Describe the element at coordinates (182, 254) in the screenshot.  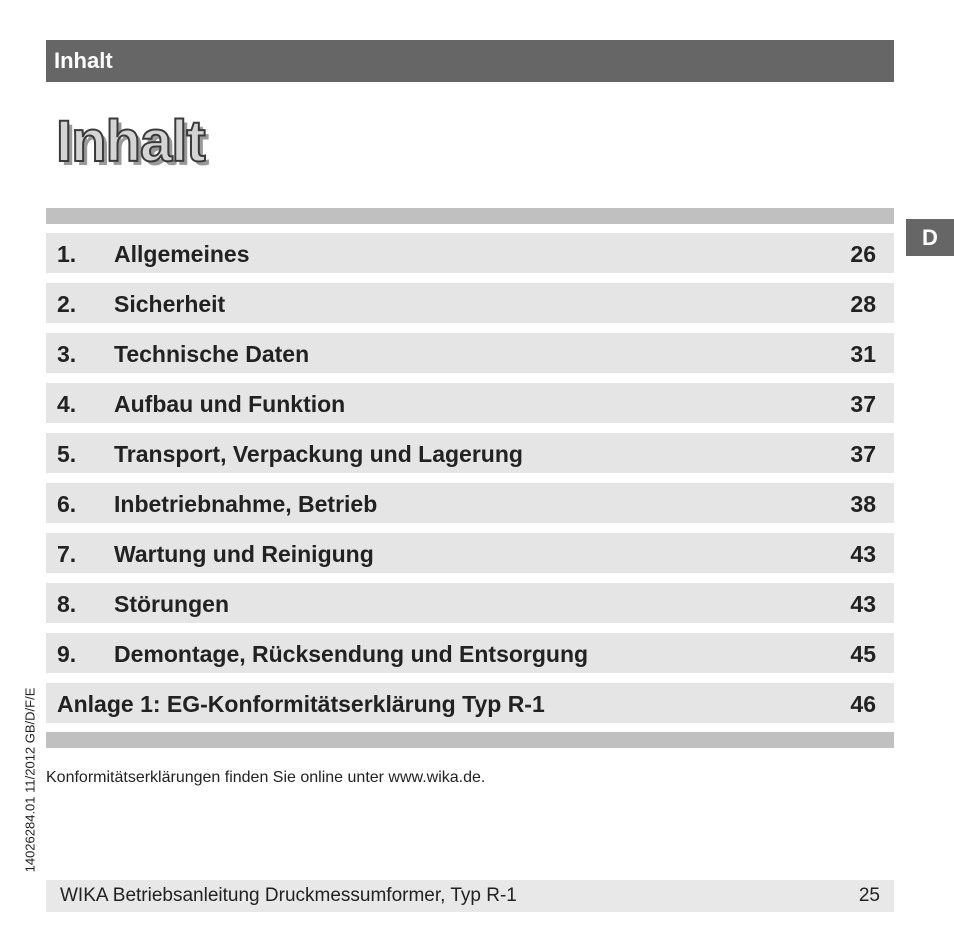
I see `toc-title: Allgemeines` at that location.